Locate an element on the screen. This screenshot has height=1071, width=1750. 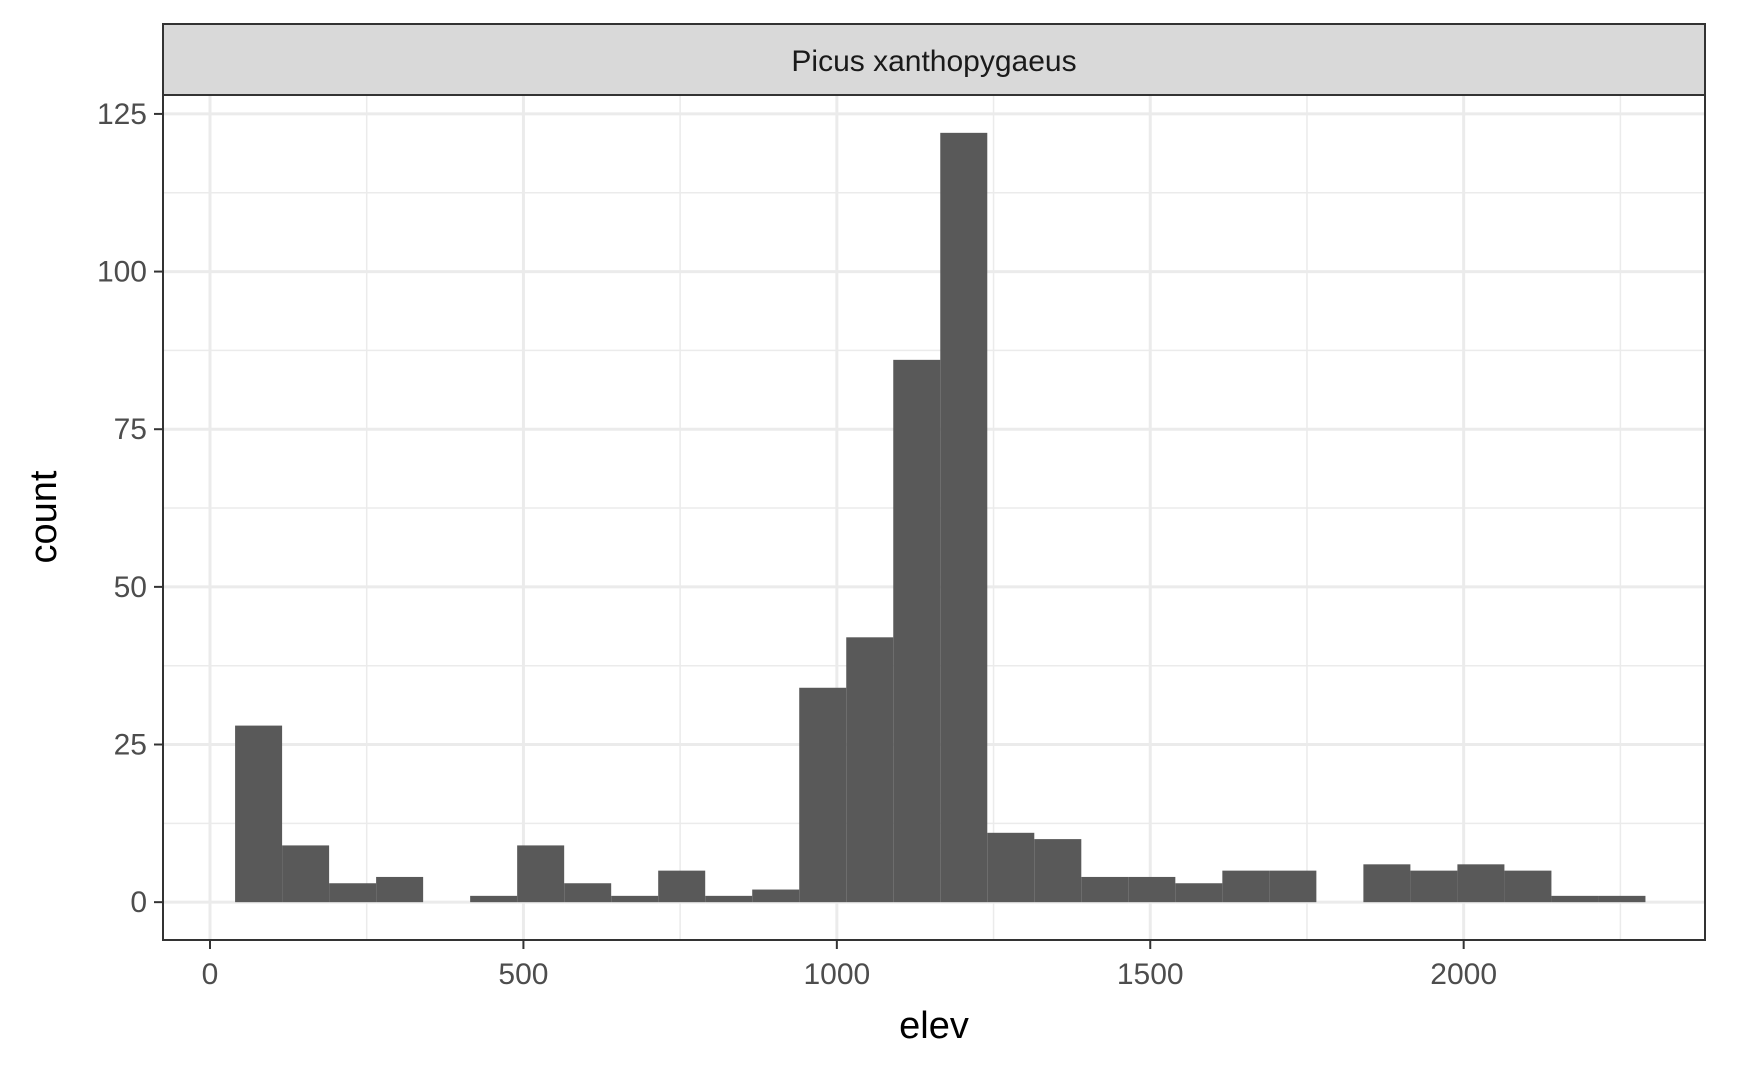
x-axis-title: elev is located at coordinates (934, 1026).